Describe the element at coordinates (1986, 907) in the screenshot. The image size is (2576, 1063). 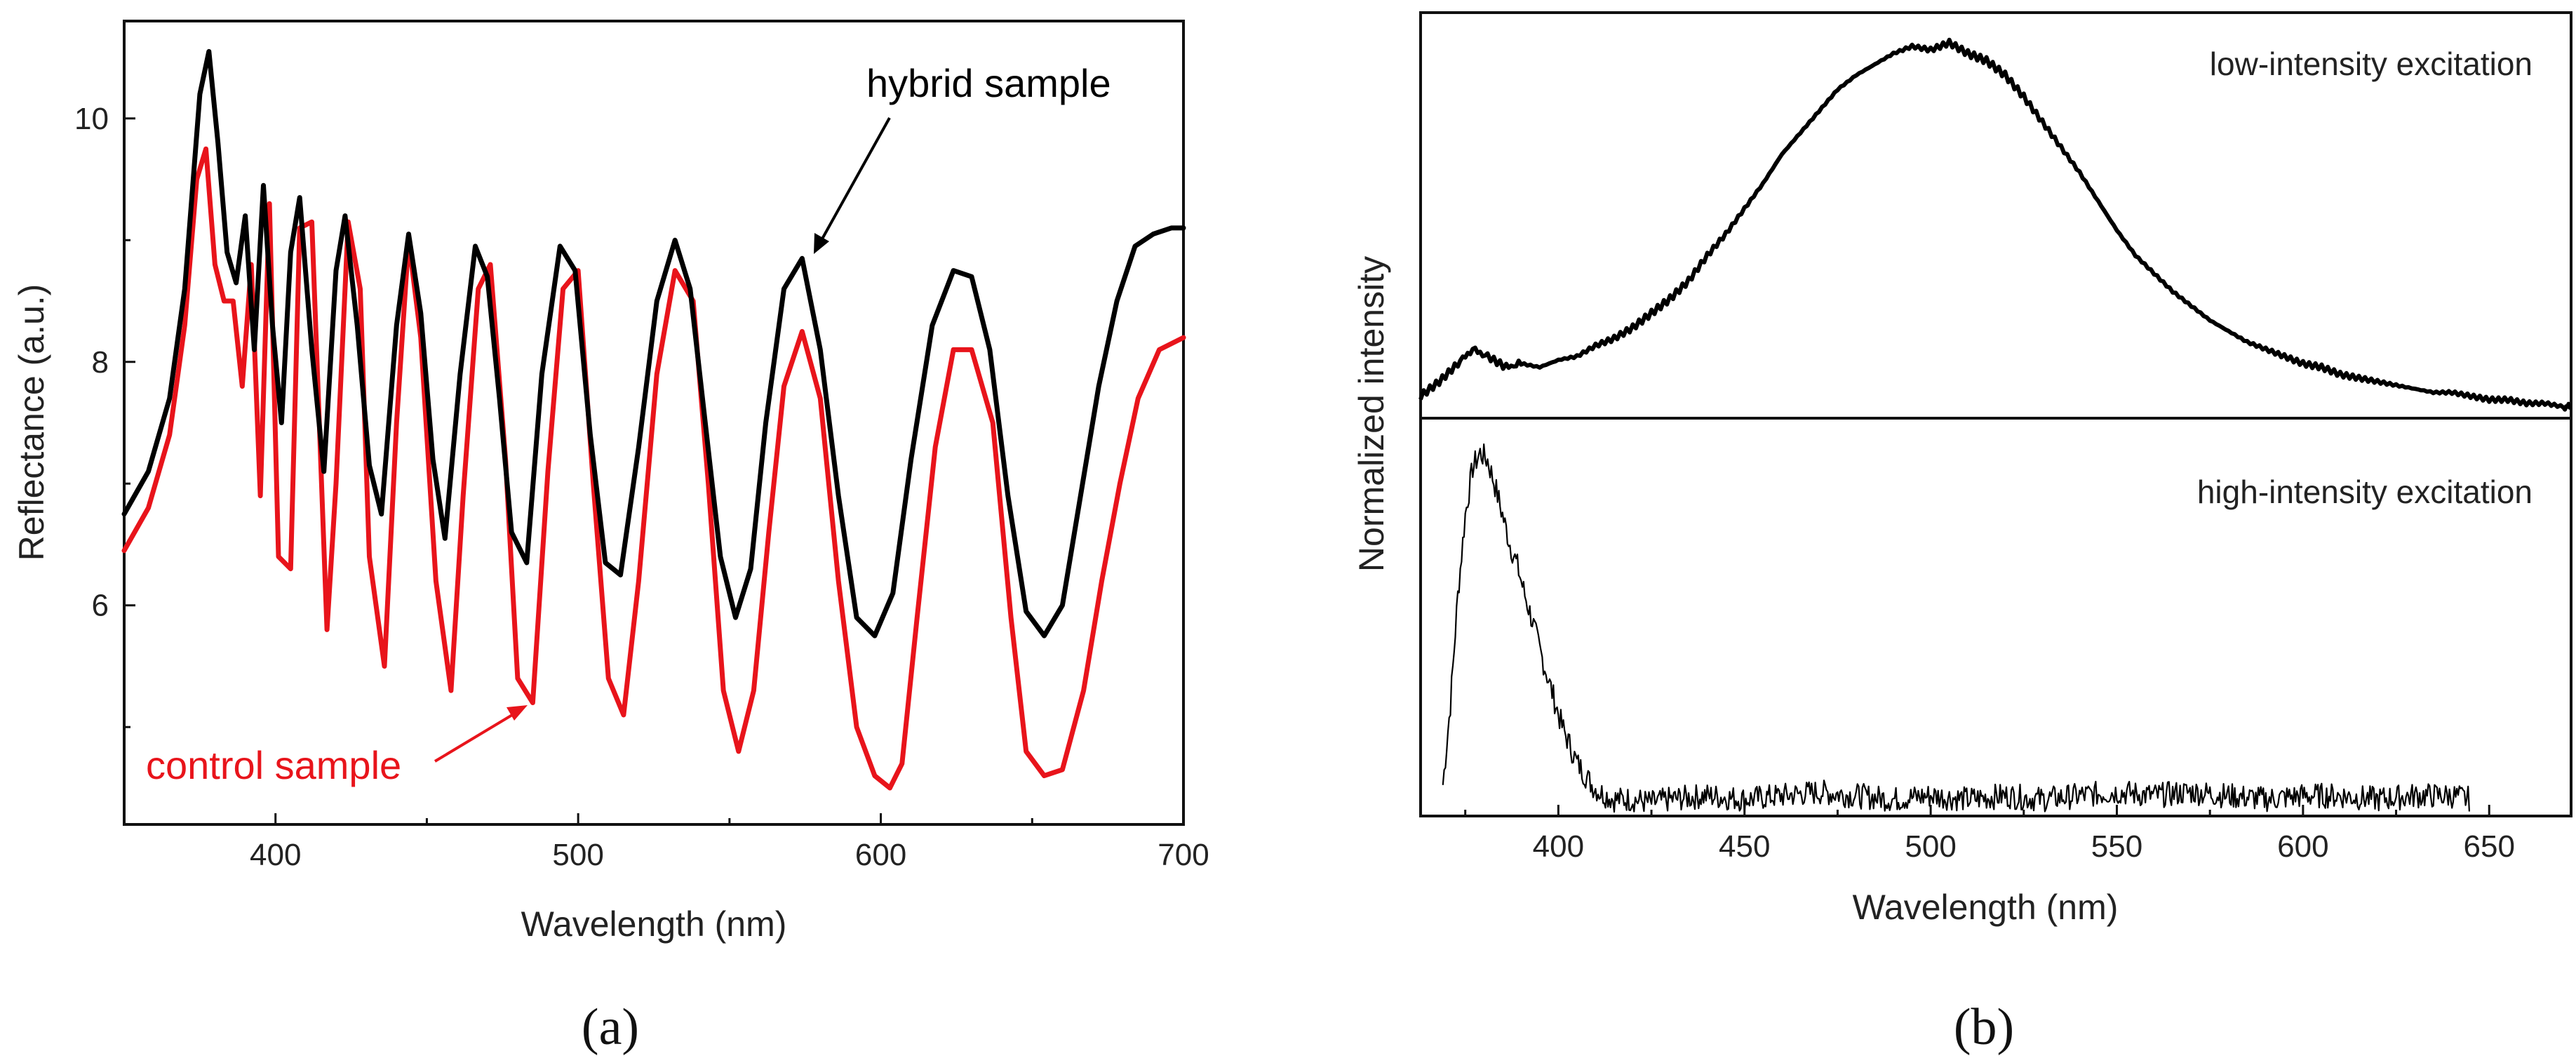
I see `panel-b-x-label: Wavelength (nm)` at that location.